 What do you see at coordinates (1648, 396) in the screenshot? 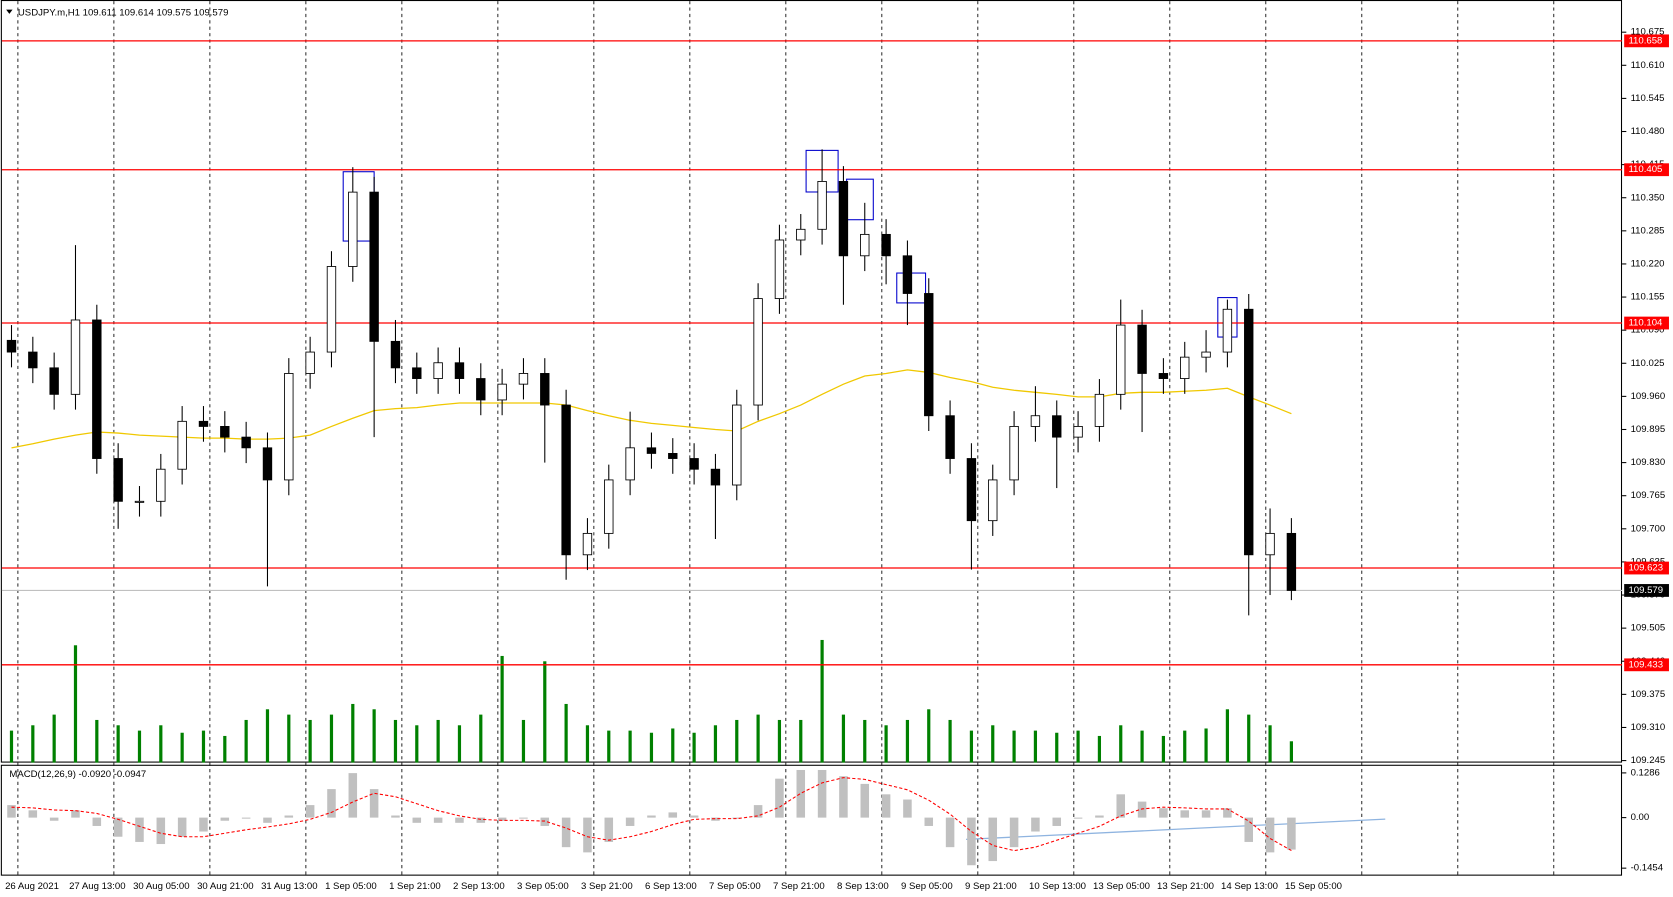
I see `y-tick-label: 109.960` at bounding box center [1648, 396].